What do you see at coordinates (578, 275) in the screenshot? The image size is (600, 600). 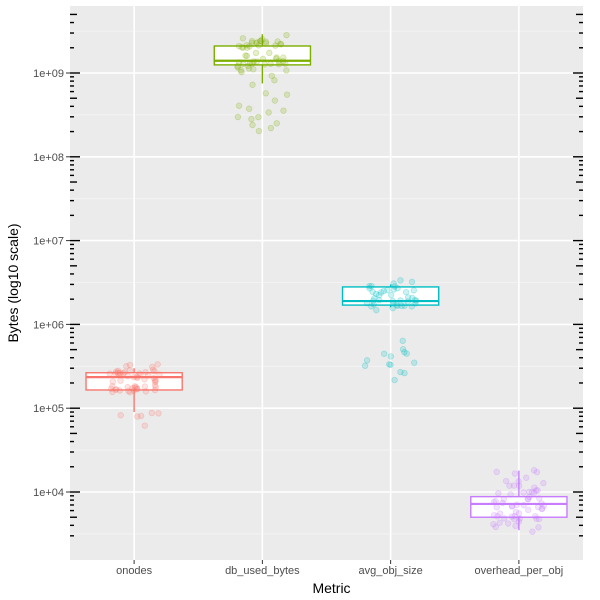 I see `right-log-ticks` at bounding box center [578, 275].